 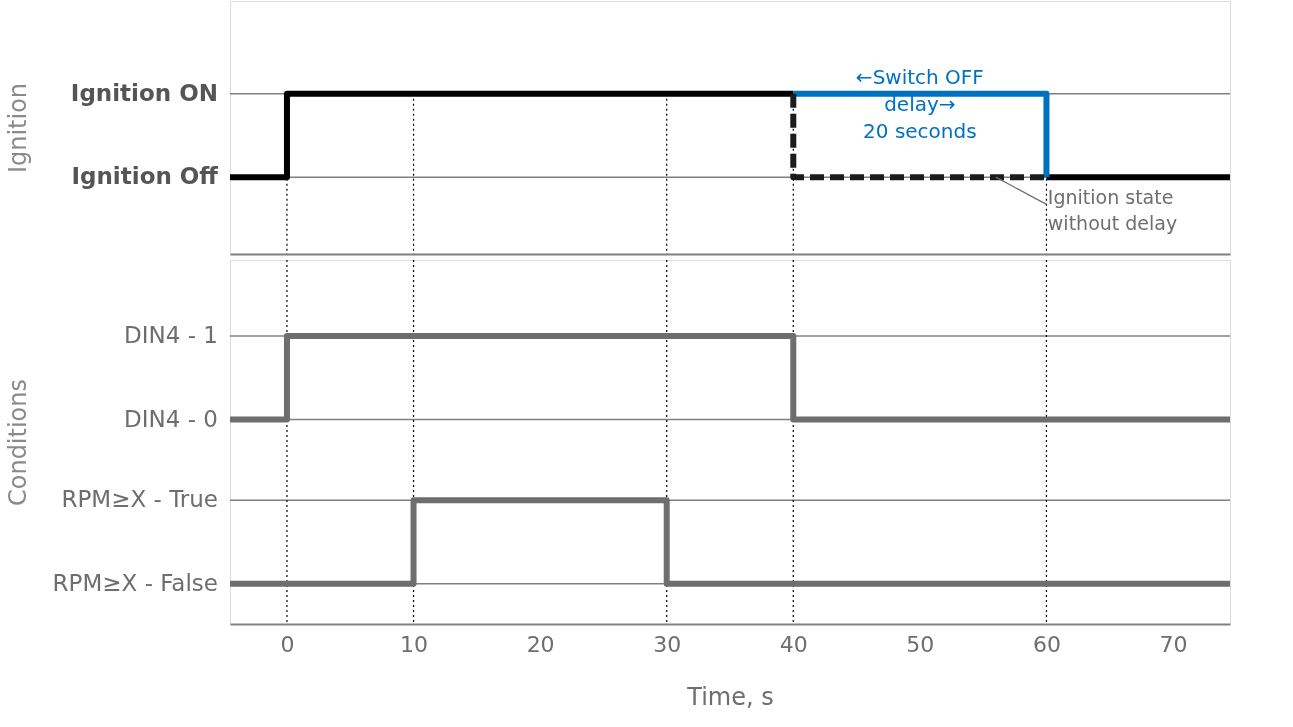 What do you see at coordinates (540, 644) in the screenshot?
I see `x-tick-label: 20` at bounding box center [540, 644].